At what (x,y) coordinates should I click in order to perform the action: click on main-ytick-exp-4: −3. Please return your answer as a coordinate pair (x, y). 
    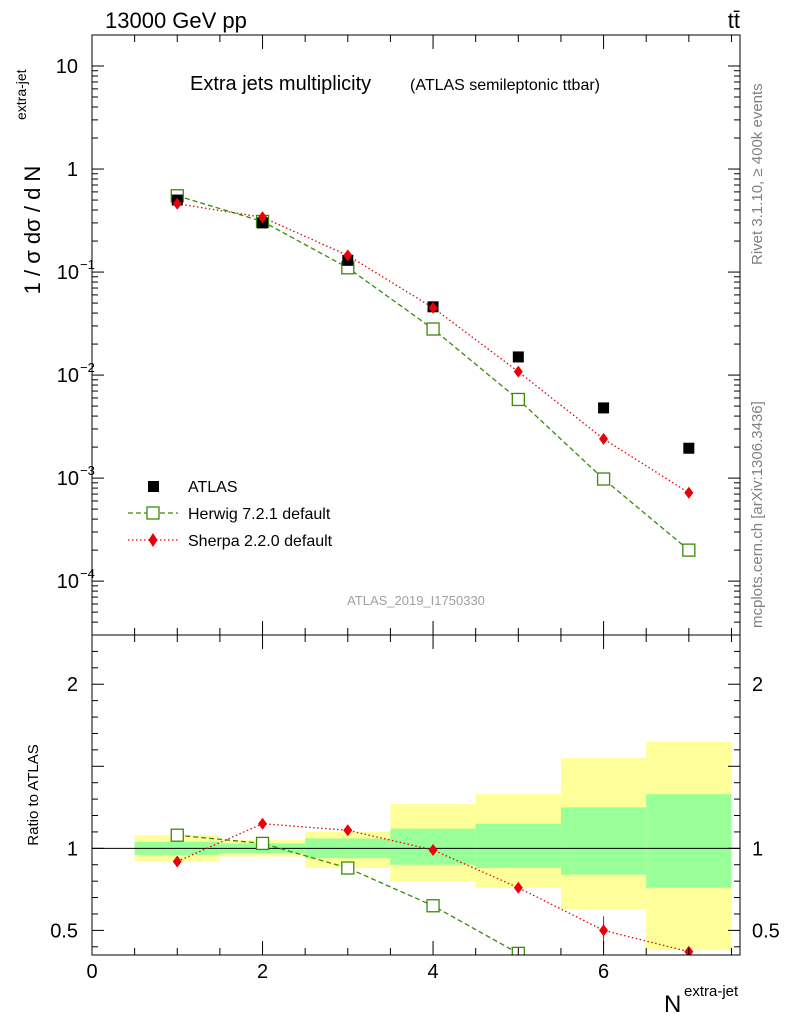
    Looking at the image, I should click on (87, 470).